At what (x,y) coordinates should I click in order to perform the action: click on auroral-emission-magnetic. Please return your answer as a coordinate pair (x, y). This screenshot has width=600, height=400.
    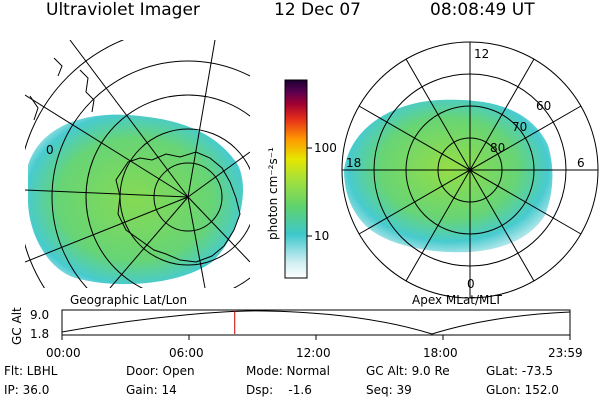
    Looking at the image, I should click on (448, 176).